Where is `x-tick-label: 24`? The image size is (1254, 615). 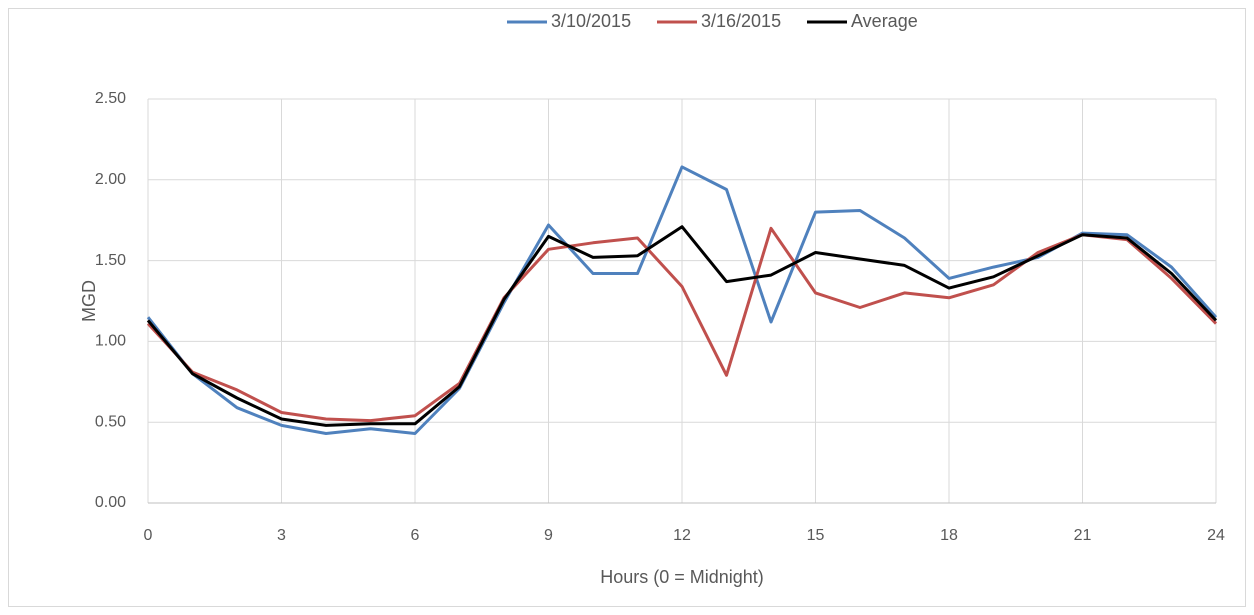
x-tick-label: 24 is located at coordinates (1216, 535).